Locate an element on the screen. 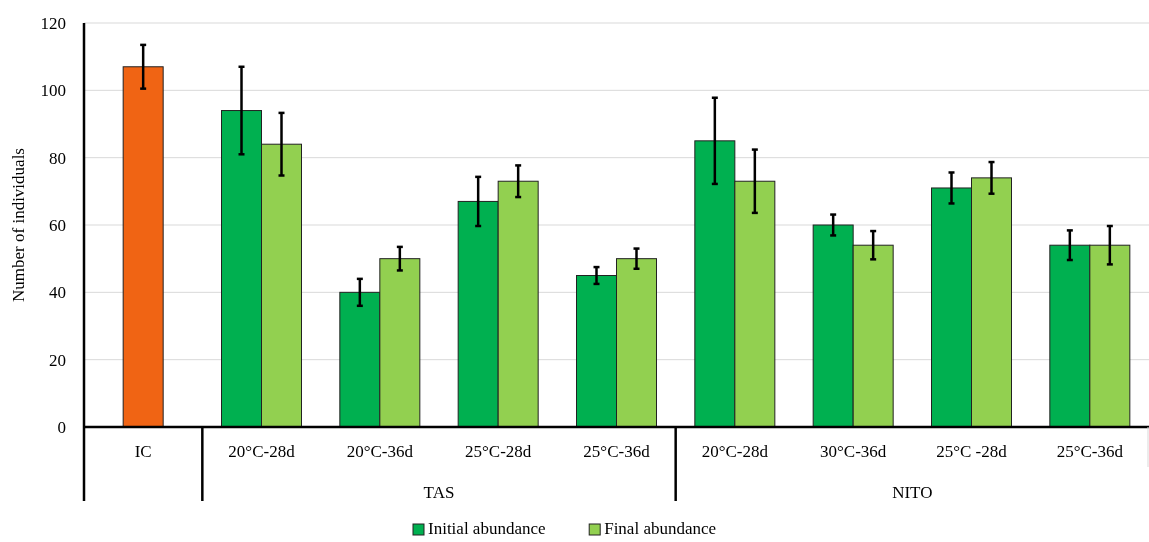  y-axis-title: Number of individuals is located at coordinates (18, 225).